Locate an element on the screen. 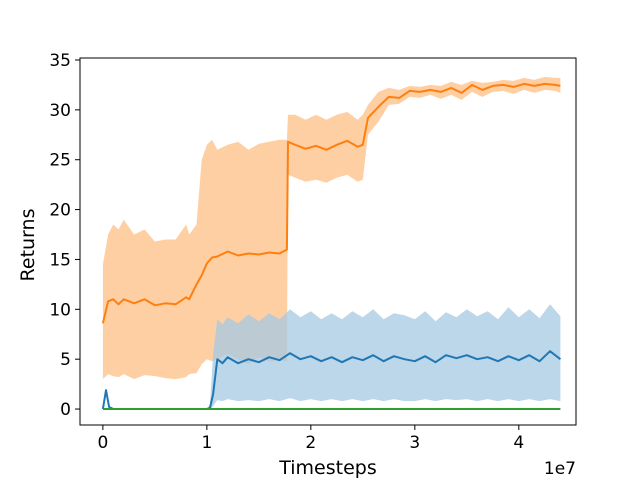 The width and height of the screenshot is (640, 480). x-tick-label: 1 is located at coordinates (206, 443).